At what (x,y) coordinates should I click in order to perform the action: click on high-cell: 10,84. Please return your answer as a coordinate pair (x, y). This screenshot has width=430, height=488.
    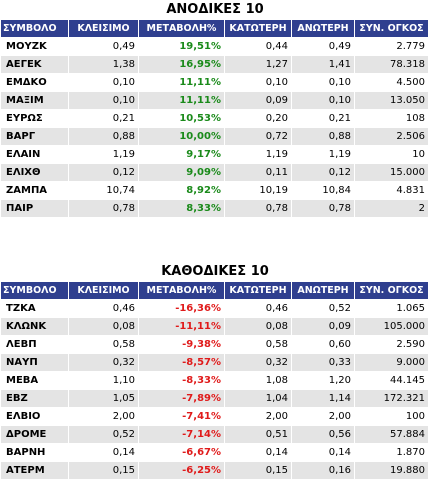
    Looking at the image, I should click on (323, 191).